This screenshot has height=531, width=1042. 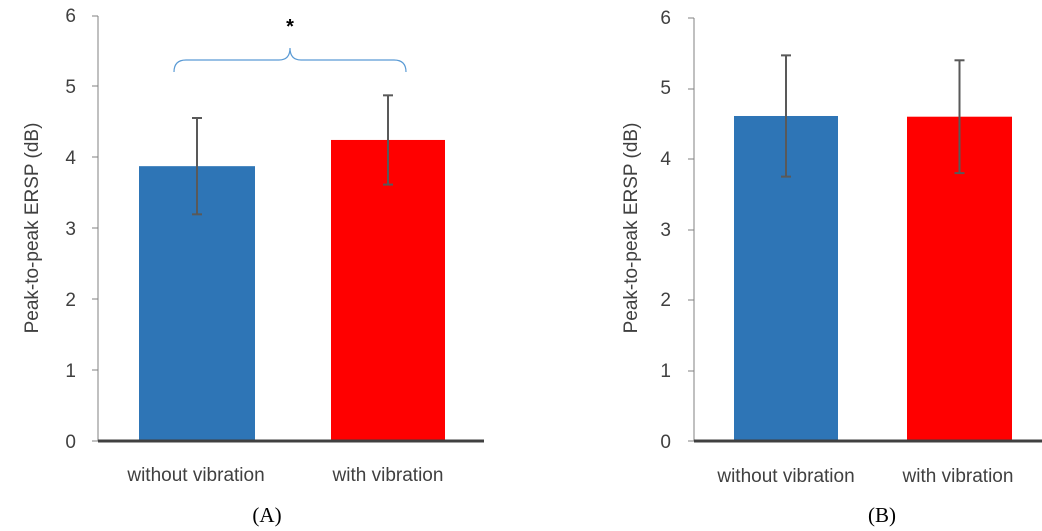 What do you see at coordinates (290, 27) in the screenshot?
I see `significance-marker: *` at bounding box center [290, 27].